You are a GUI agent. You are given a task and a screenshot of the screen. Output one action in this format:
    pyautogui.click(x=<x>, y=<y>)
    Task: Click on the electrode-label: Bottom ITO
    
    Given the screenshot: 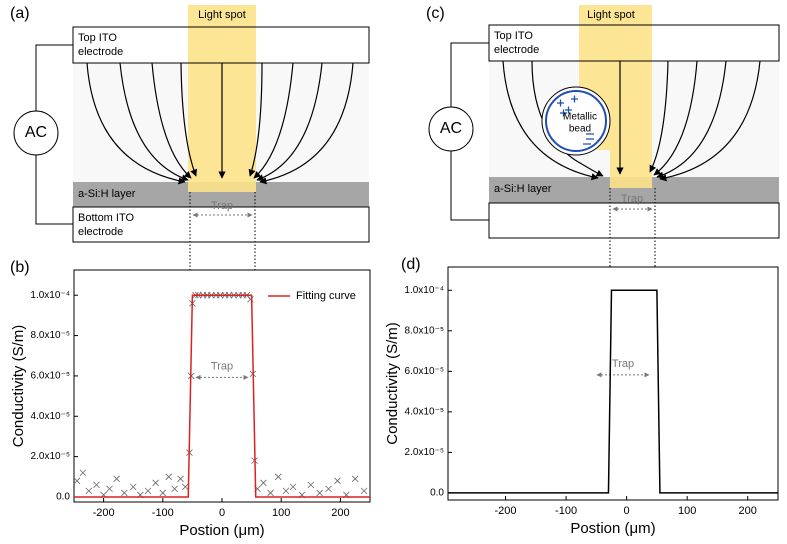 What is the action you would take?
    pyautogui.click(x=106, y=218)
    